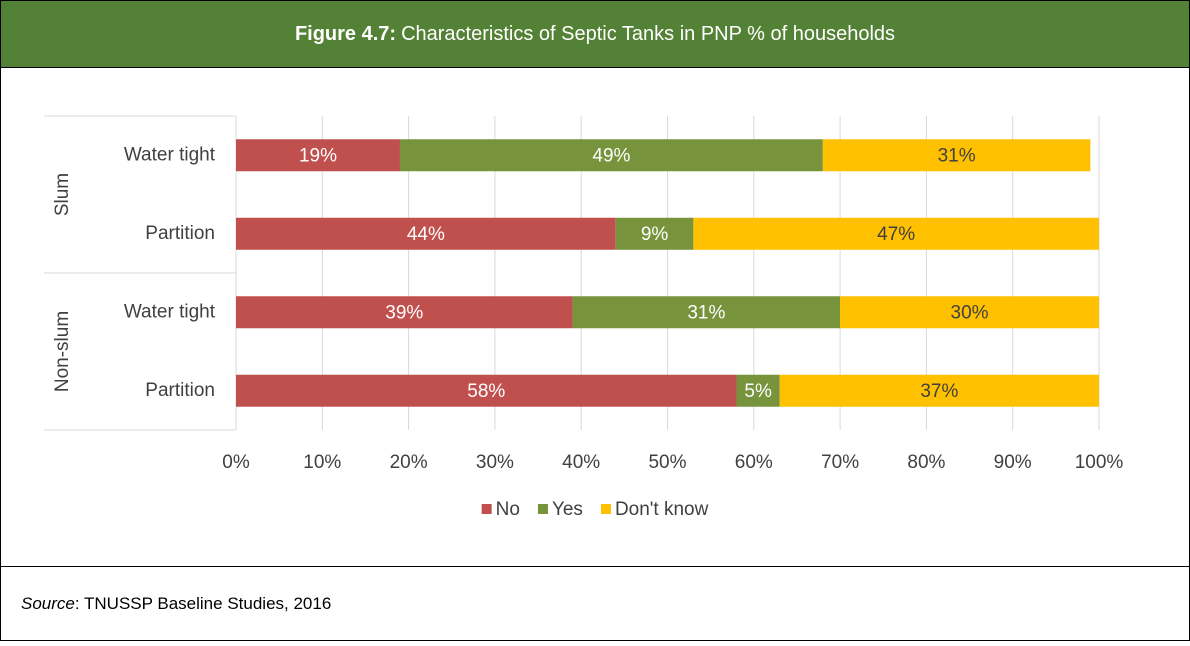  Describe the element at coordinates (840, 462) in the screenshot. I see `x-tick-label: 70%` at that location.